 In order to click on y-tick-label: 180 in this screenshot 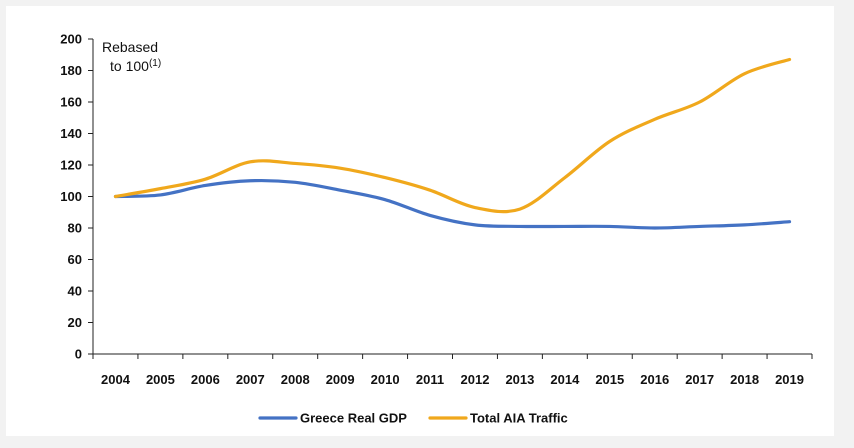, I will do `click(71, 70)`.